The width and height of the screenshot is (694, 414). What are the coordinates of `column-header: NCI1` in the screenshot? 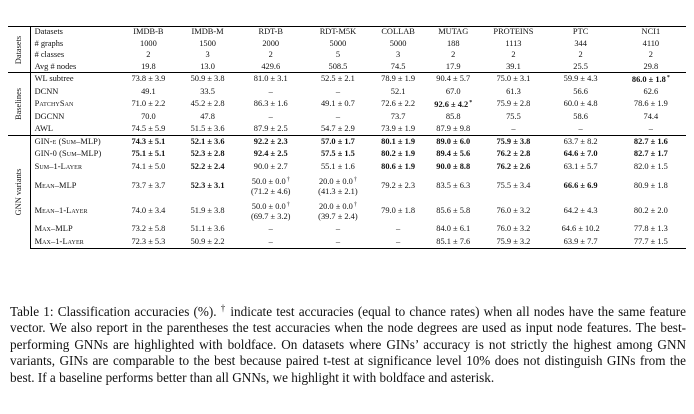 It's located at (650, 32).